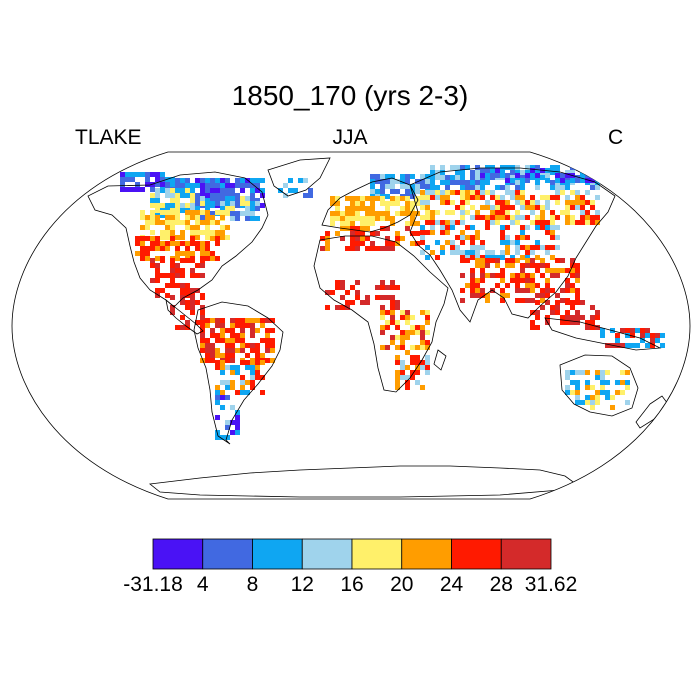 The width and height of the screenshot is (700, 700). Describe the element at coordinates (603, 334) in the screenshot. I see `coastline-islands` at that location.